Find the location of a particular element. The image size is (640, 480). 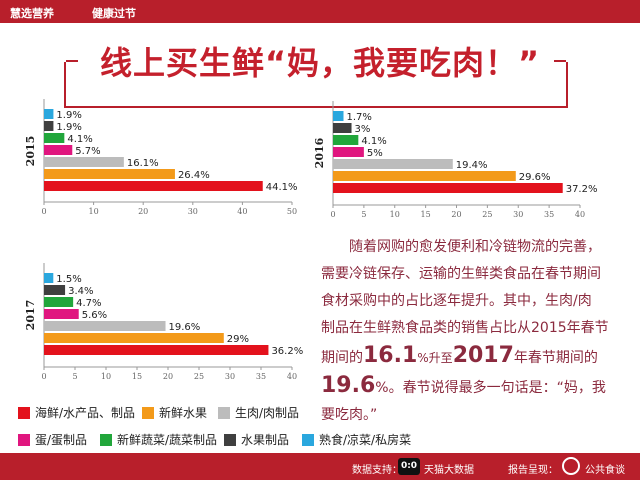

year-label: 2015 is located at coordinates (30, 151).